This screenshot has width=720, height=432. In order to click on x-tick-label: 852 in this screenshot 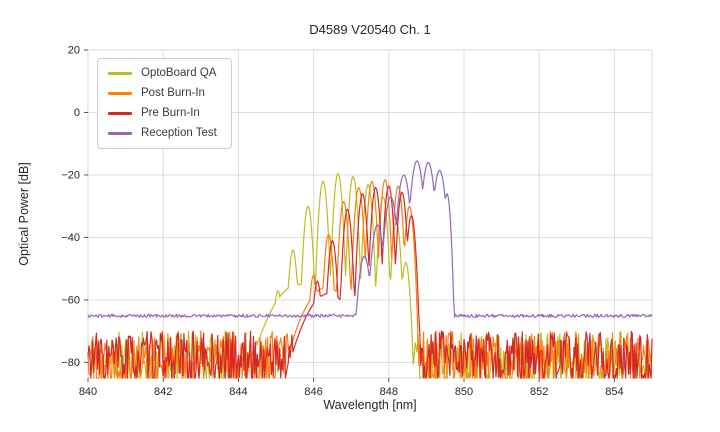, I will do `click(539, 392)`.